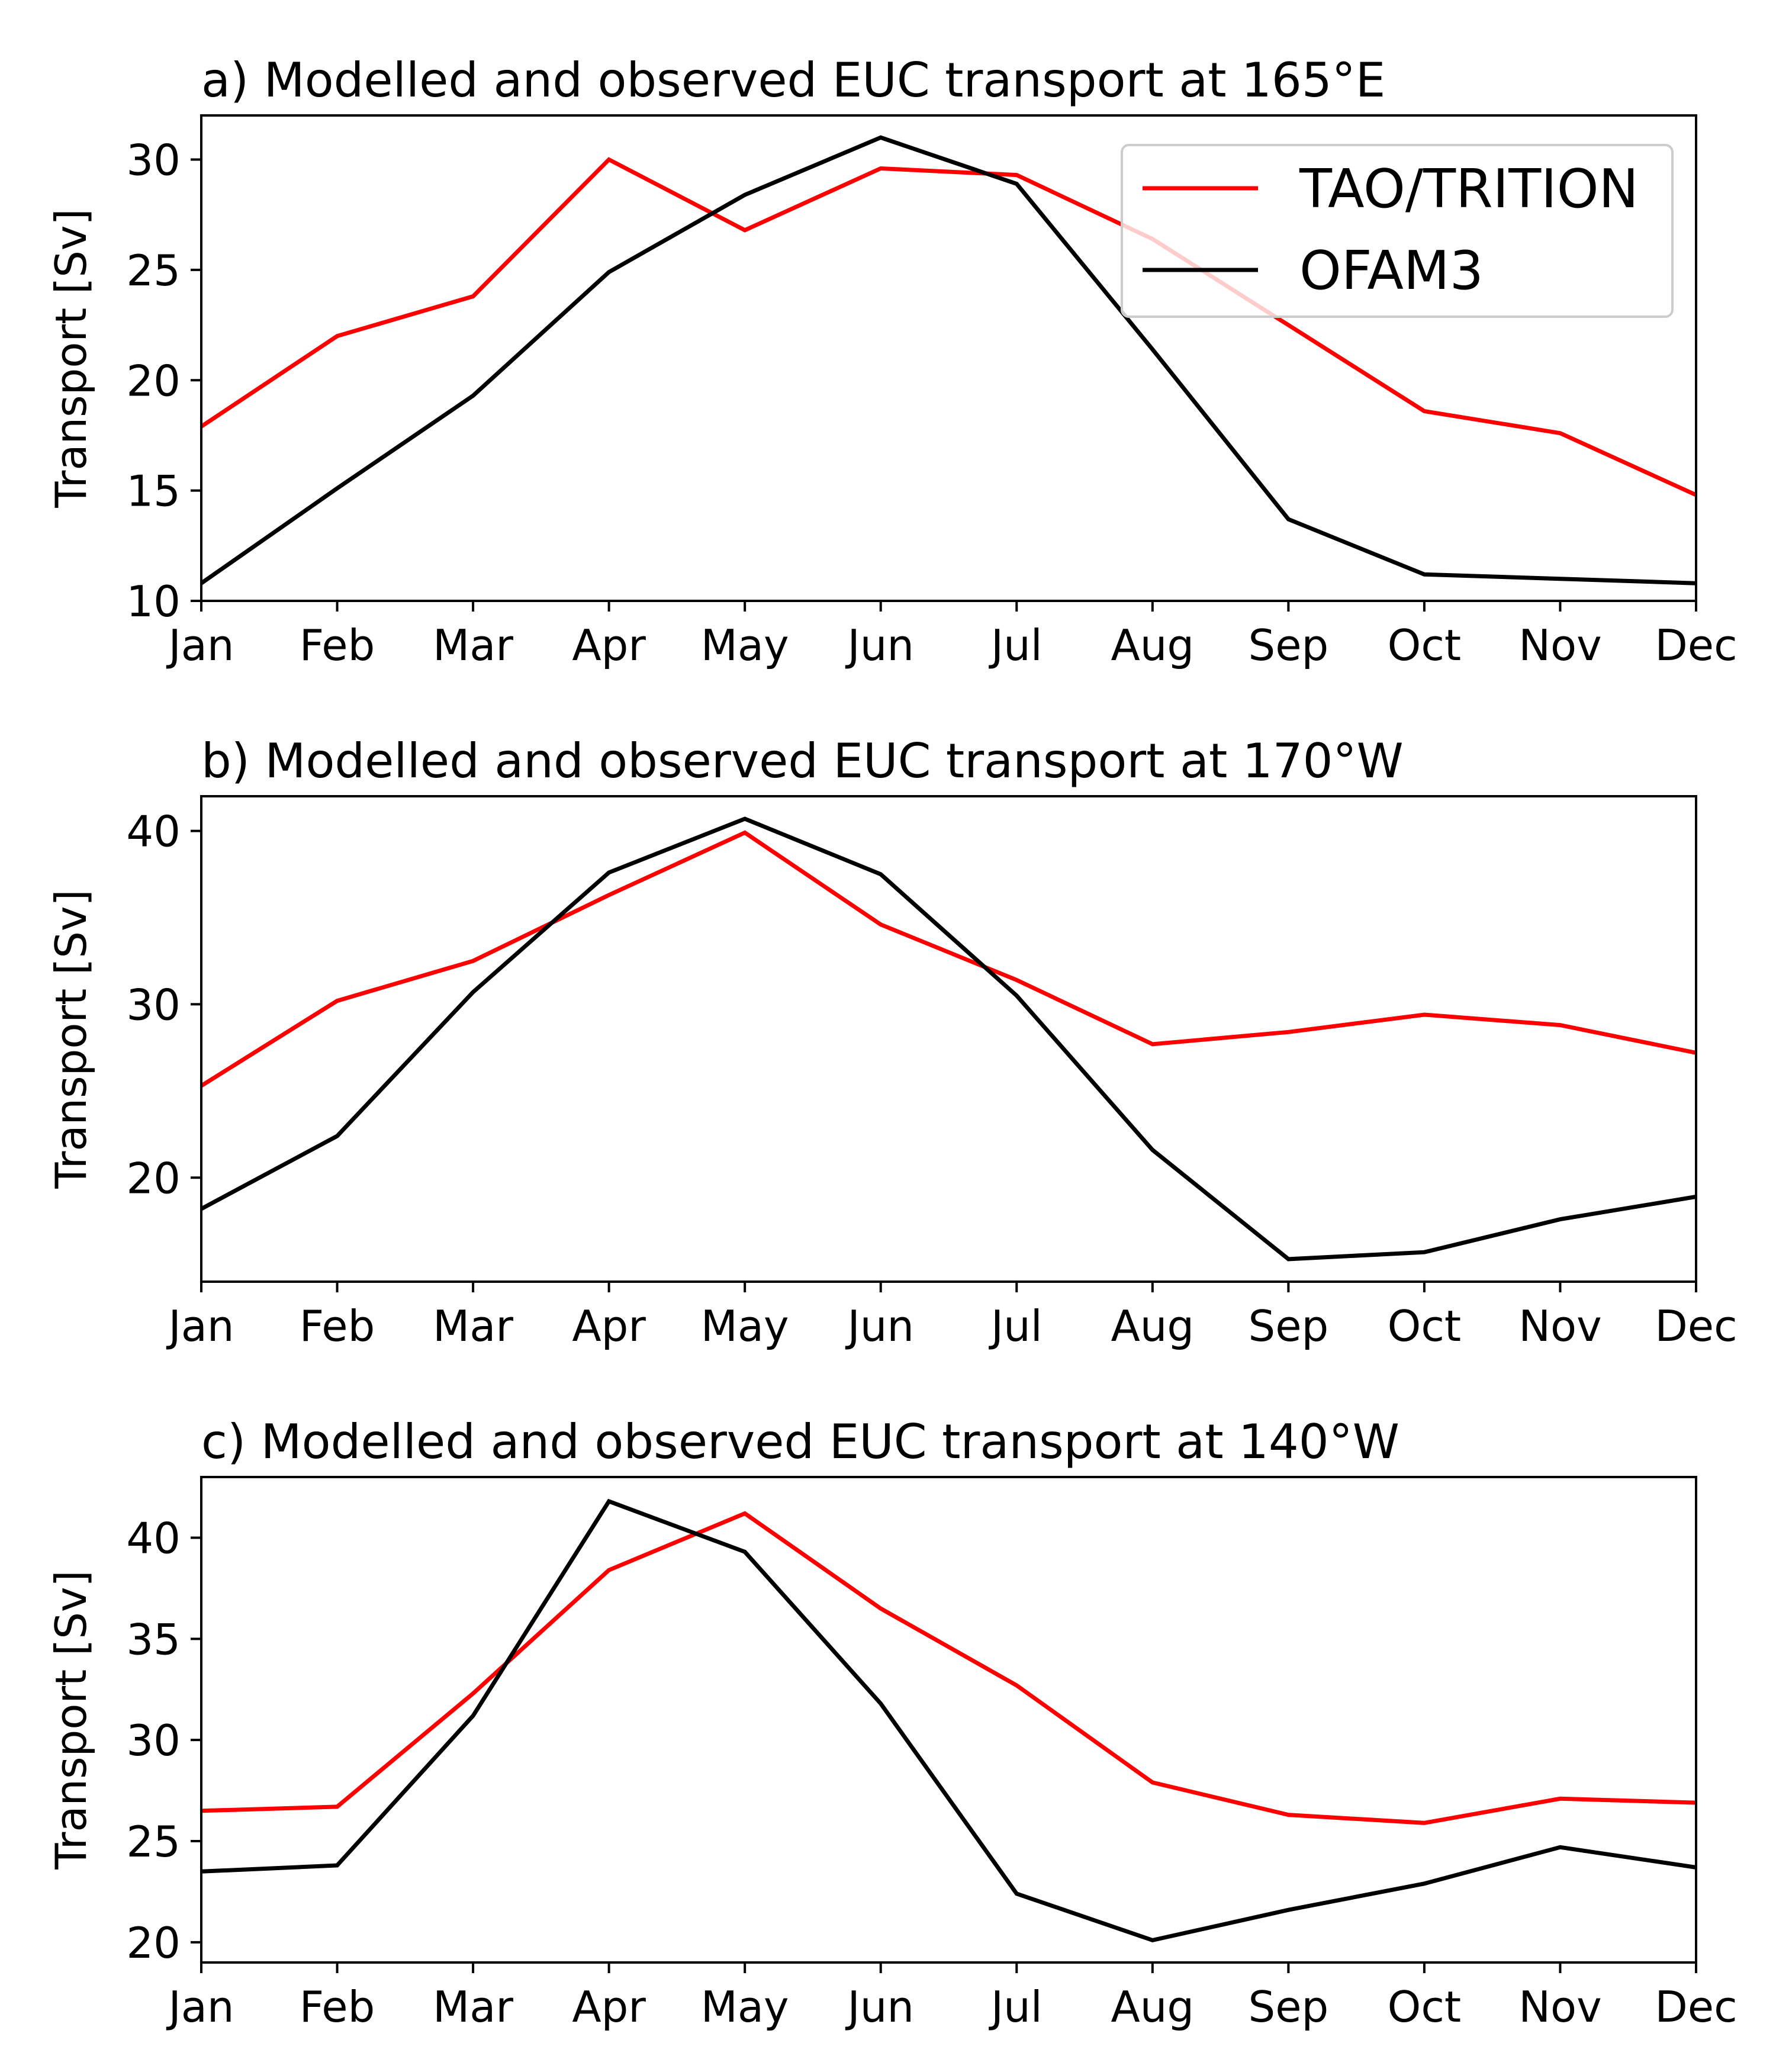  What do you see at coordinates (1469, 189) in the screenshot?
I see `legend-label-tao-trition: TAO/TRITION` at bounding box center [1469, 189].